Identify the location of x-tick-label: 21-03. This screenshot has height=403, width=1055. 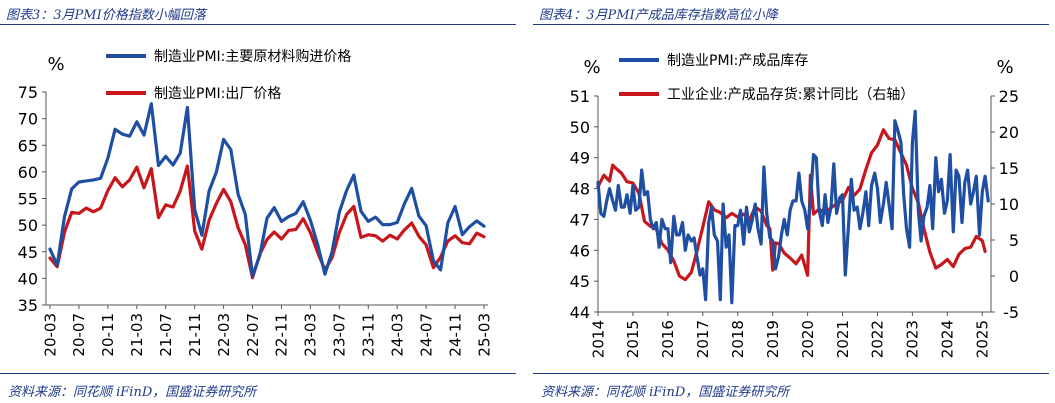
(137, 335).